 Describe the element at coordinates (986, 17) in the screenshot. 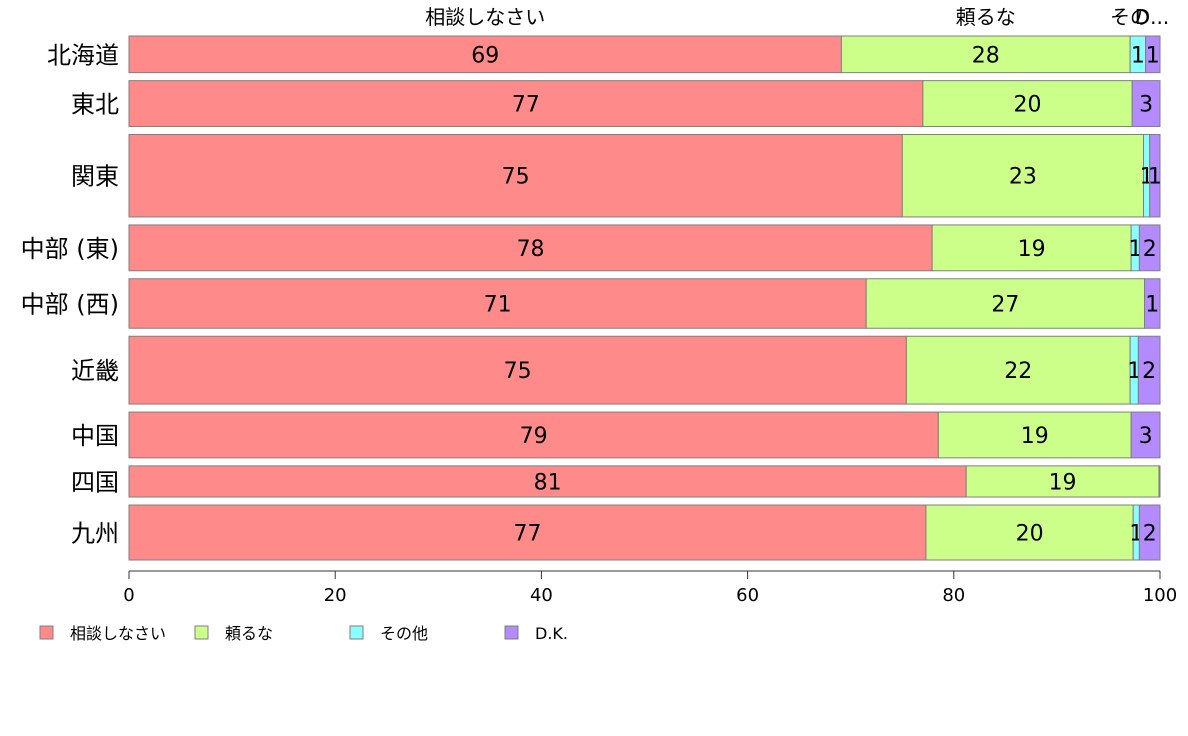

I see `top-series-label: 頼るな` at that location.